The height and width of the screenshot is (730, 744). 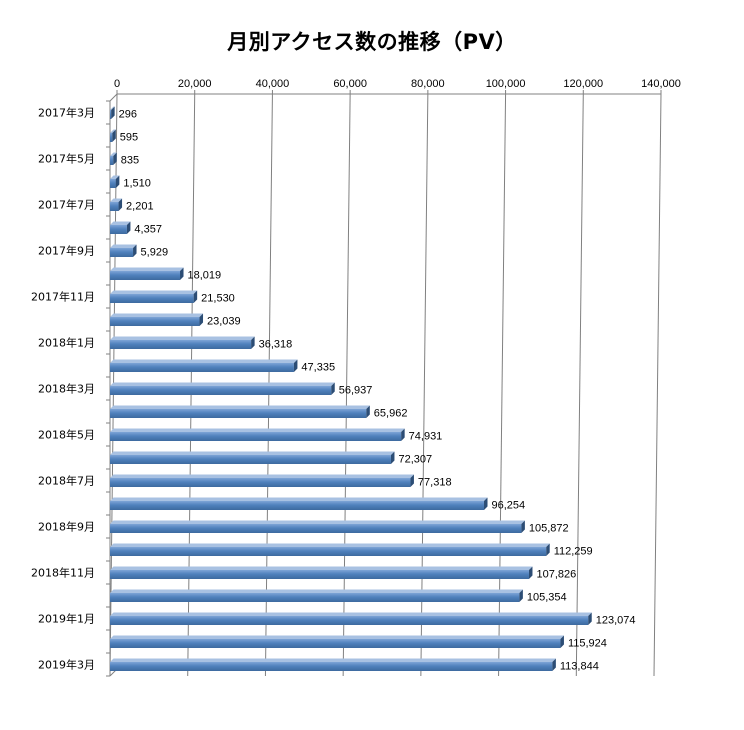 I want to click on chart-title: 月別アクセス数の推移（PV）, so click(x=372, y=42).